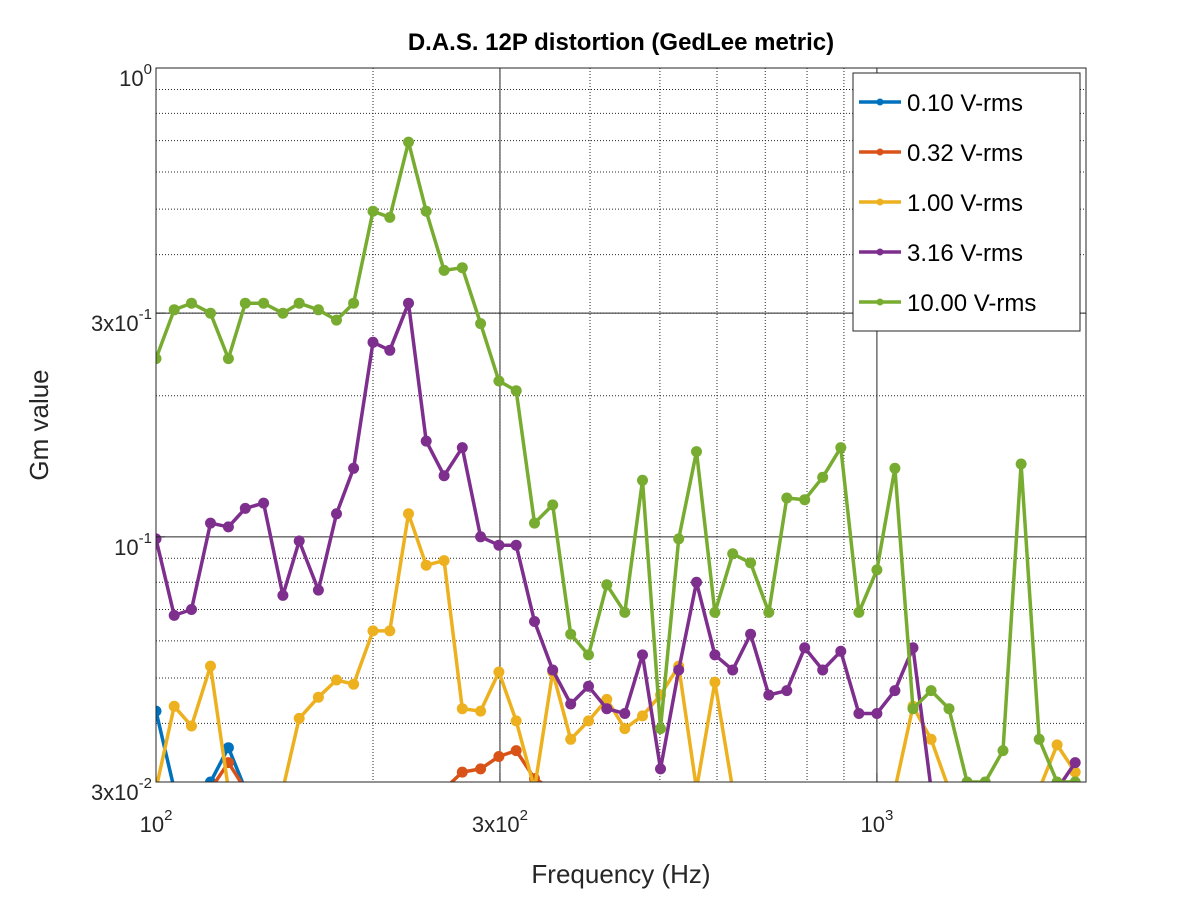  What do you see at coordinates (121, 790) in the screenshot?
I see `y-tick-label: 3x10⁻²` at bounding box center [121, 790].